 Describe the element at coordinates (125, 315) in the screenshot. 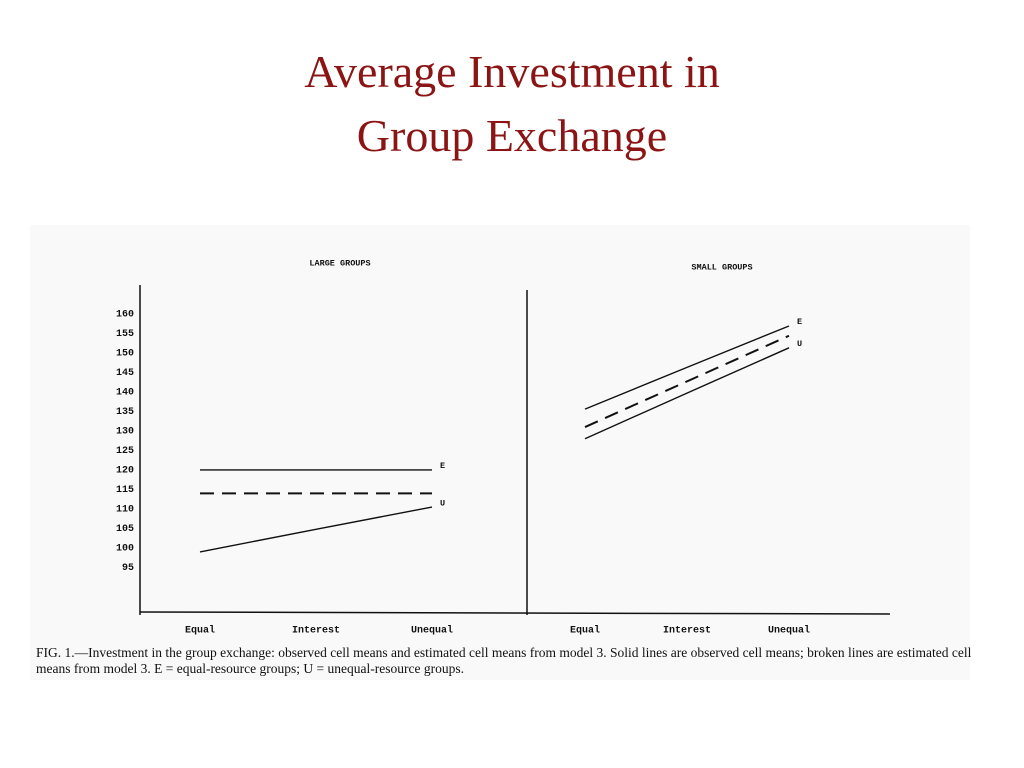

I see `y-tick-label: 160` at that location.